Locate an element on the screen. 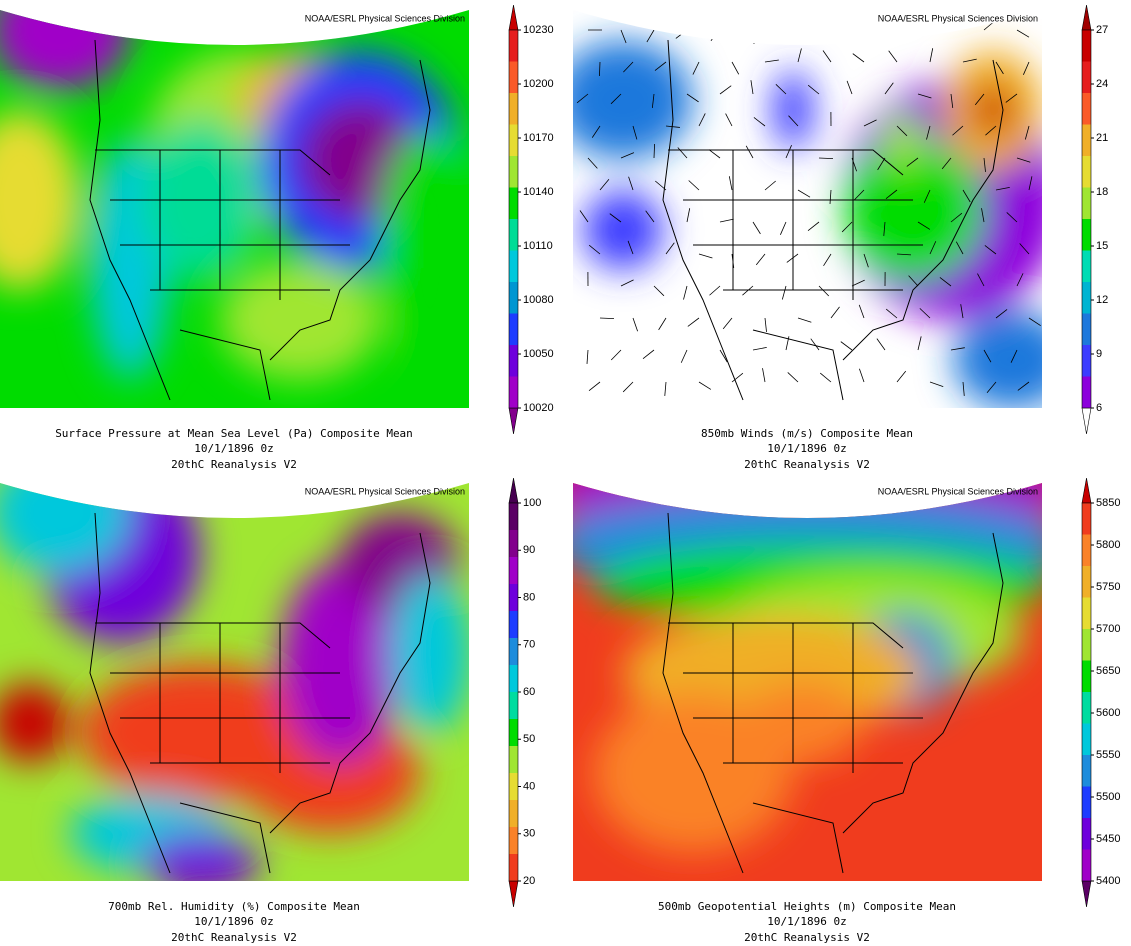 The width and height of the screenshot is (1131, 946). colorbar-label: 27 is located at coordinates (1102, 30).